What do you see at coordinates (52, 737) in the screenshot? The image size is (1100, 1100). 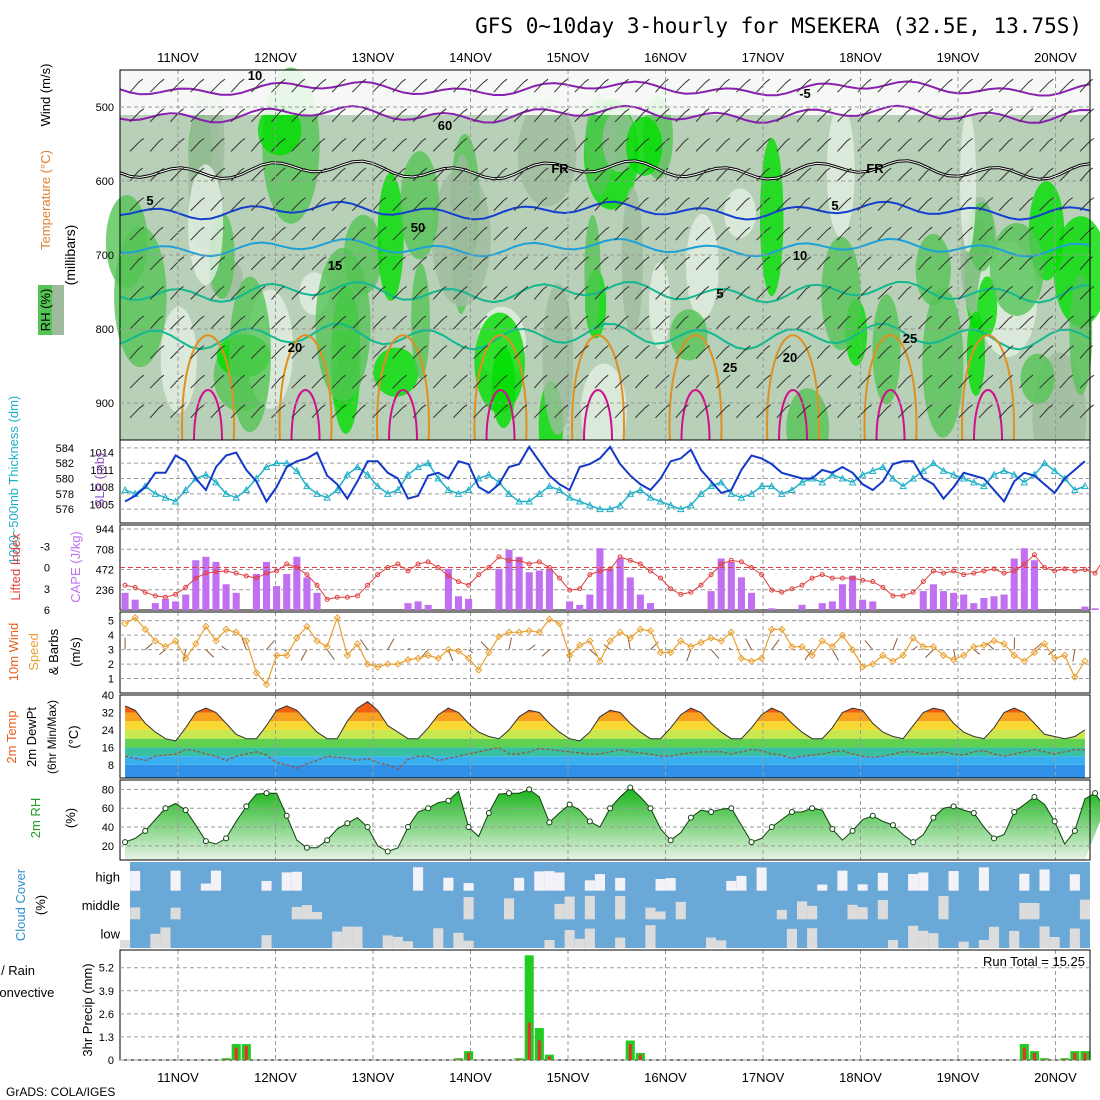 I see `temp-axis-label-c: (6hr Min/Max)` at bounding box center [52, 737].